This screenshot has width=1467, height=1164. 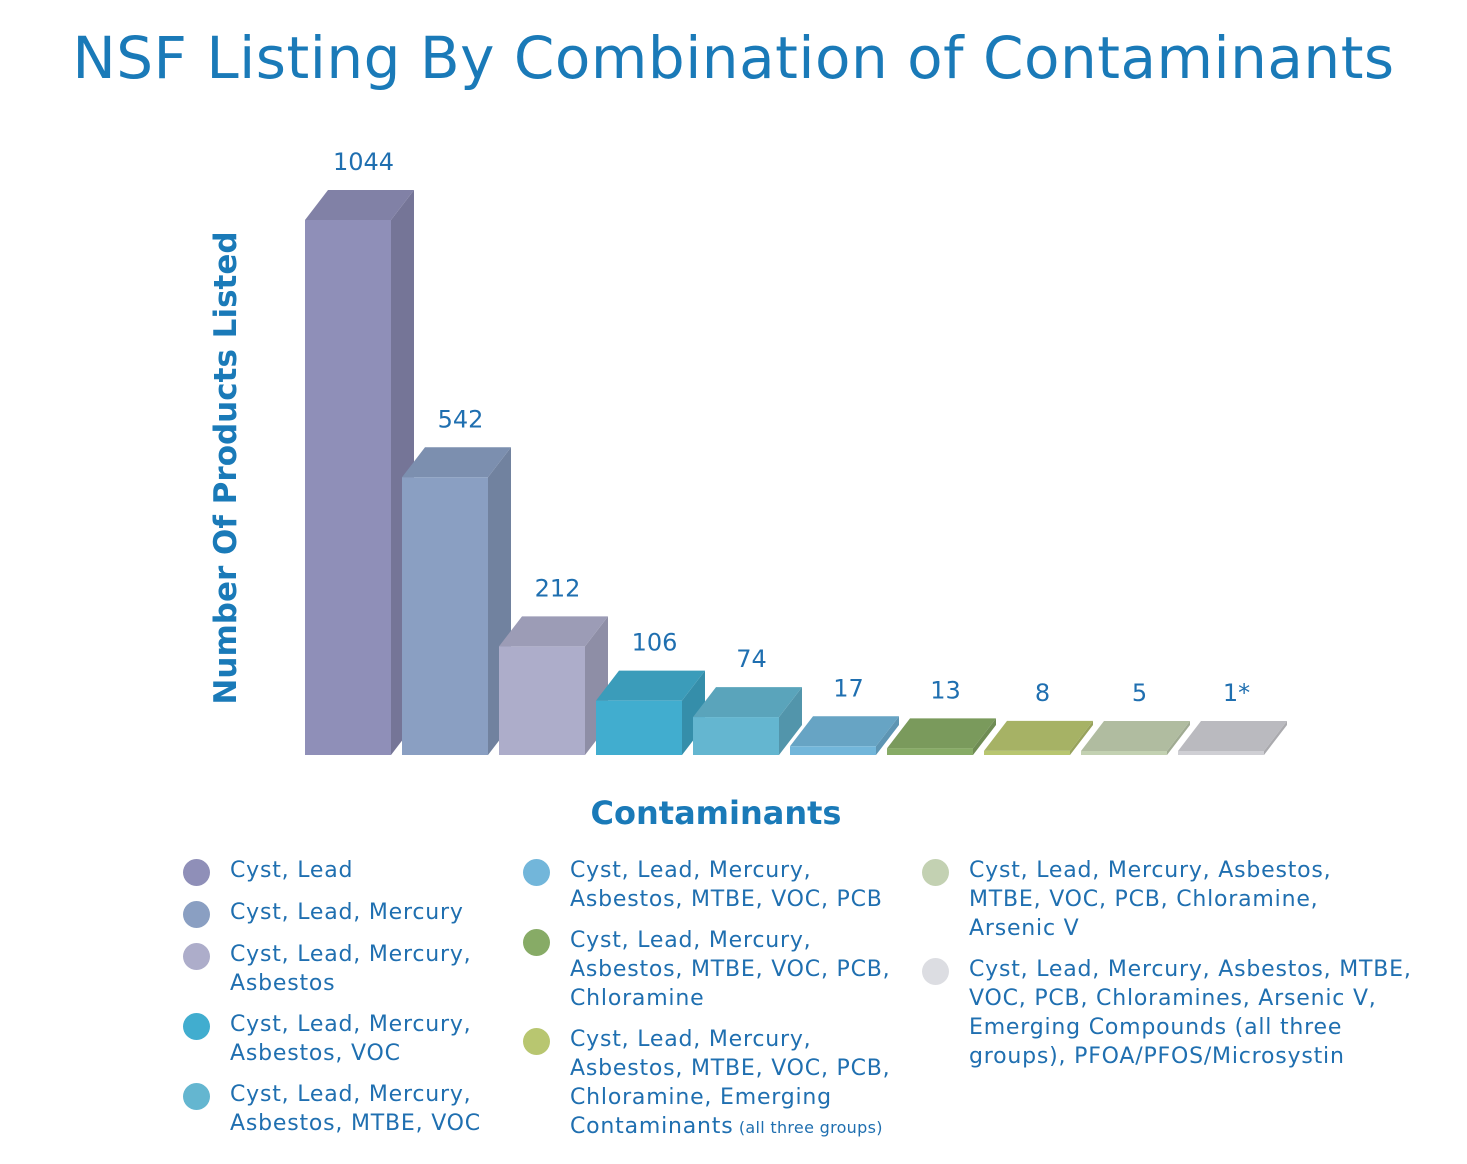 What do you see at coordinates (751, 659) in the screenshot?
I see `data-label-5: 74` at bounding box center [751, 659].